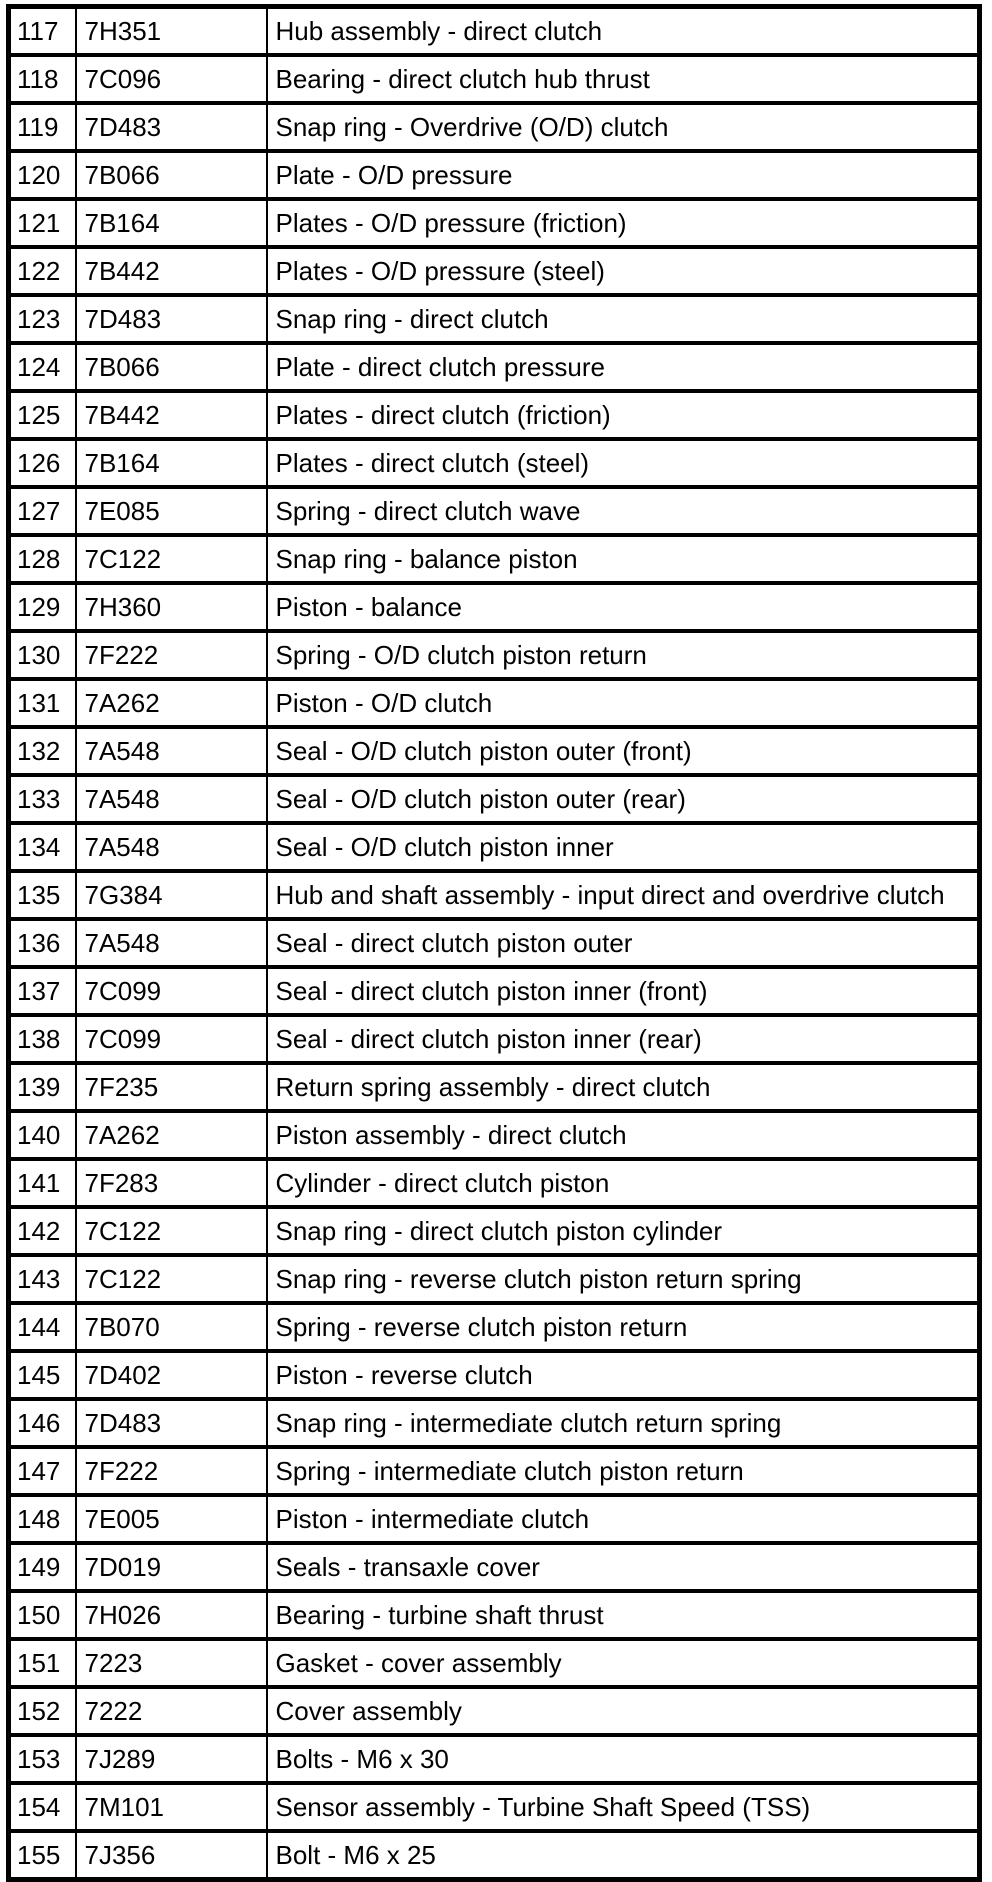 Image resolution: width=992 pixels, height=1882 pixels. I want to click on item-number-cell: 125, so click(42, 415).